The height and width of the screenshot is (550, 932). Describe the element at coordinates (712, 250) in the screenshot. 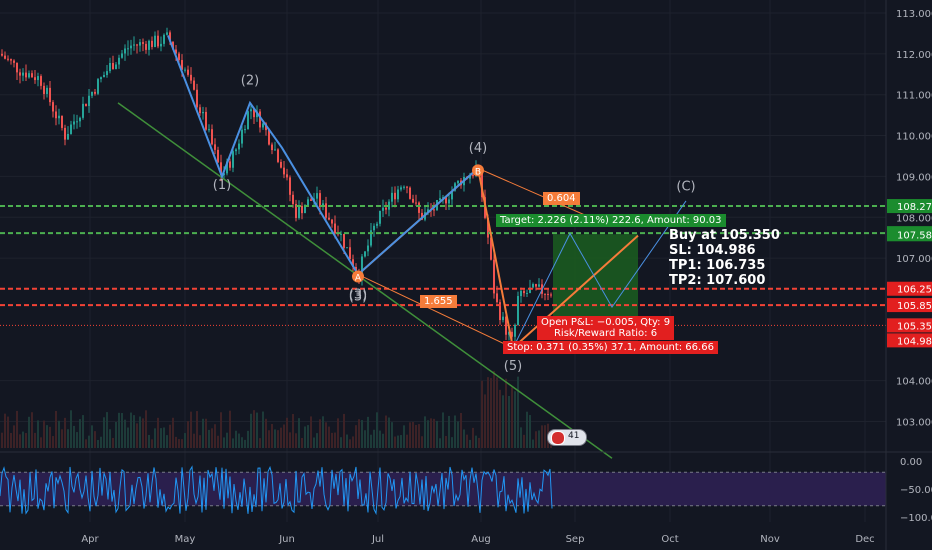

I see `trade-sl: SL: 104.986` at that location.